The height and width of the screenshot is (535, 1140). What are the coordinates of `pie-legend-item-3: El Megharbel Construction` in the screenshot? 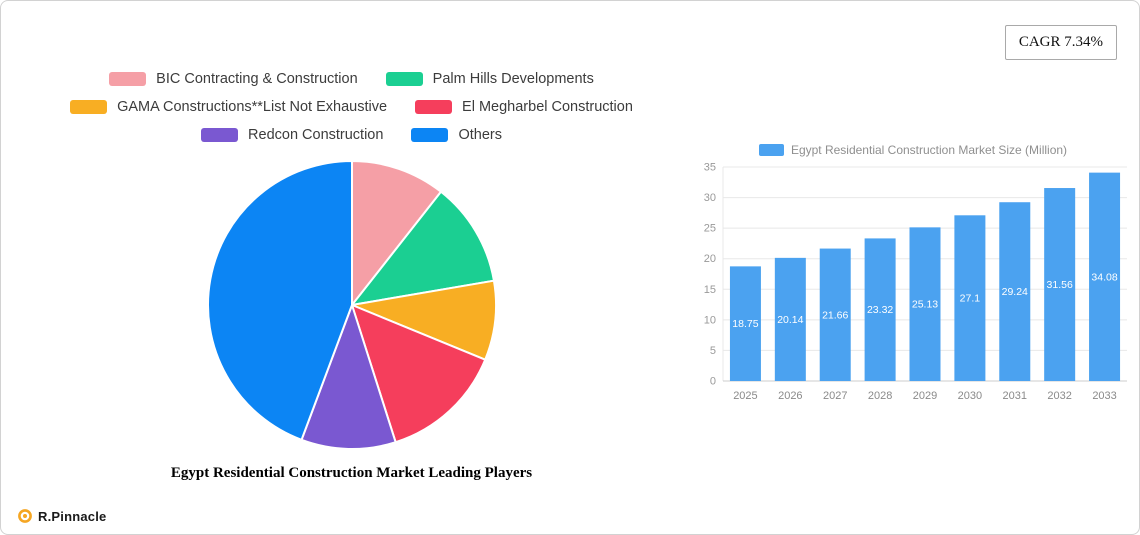 It's located at (524, 107).